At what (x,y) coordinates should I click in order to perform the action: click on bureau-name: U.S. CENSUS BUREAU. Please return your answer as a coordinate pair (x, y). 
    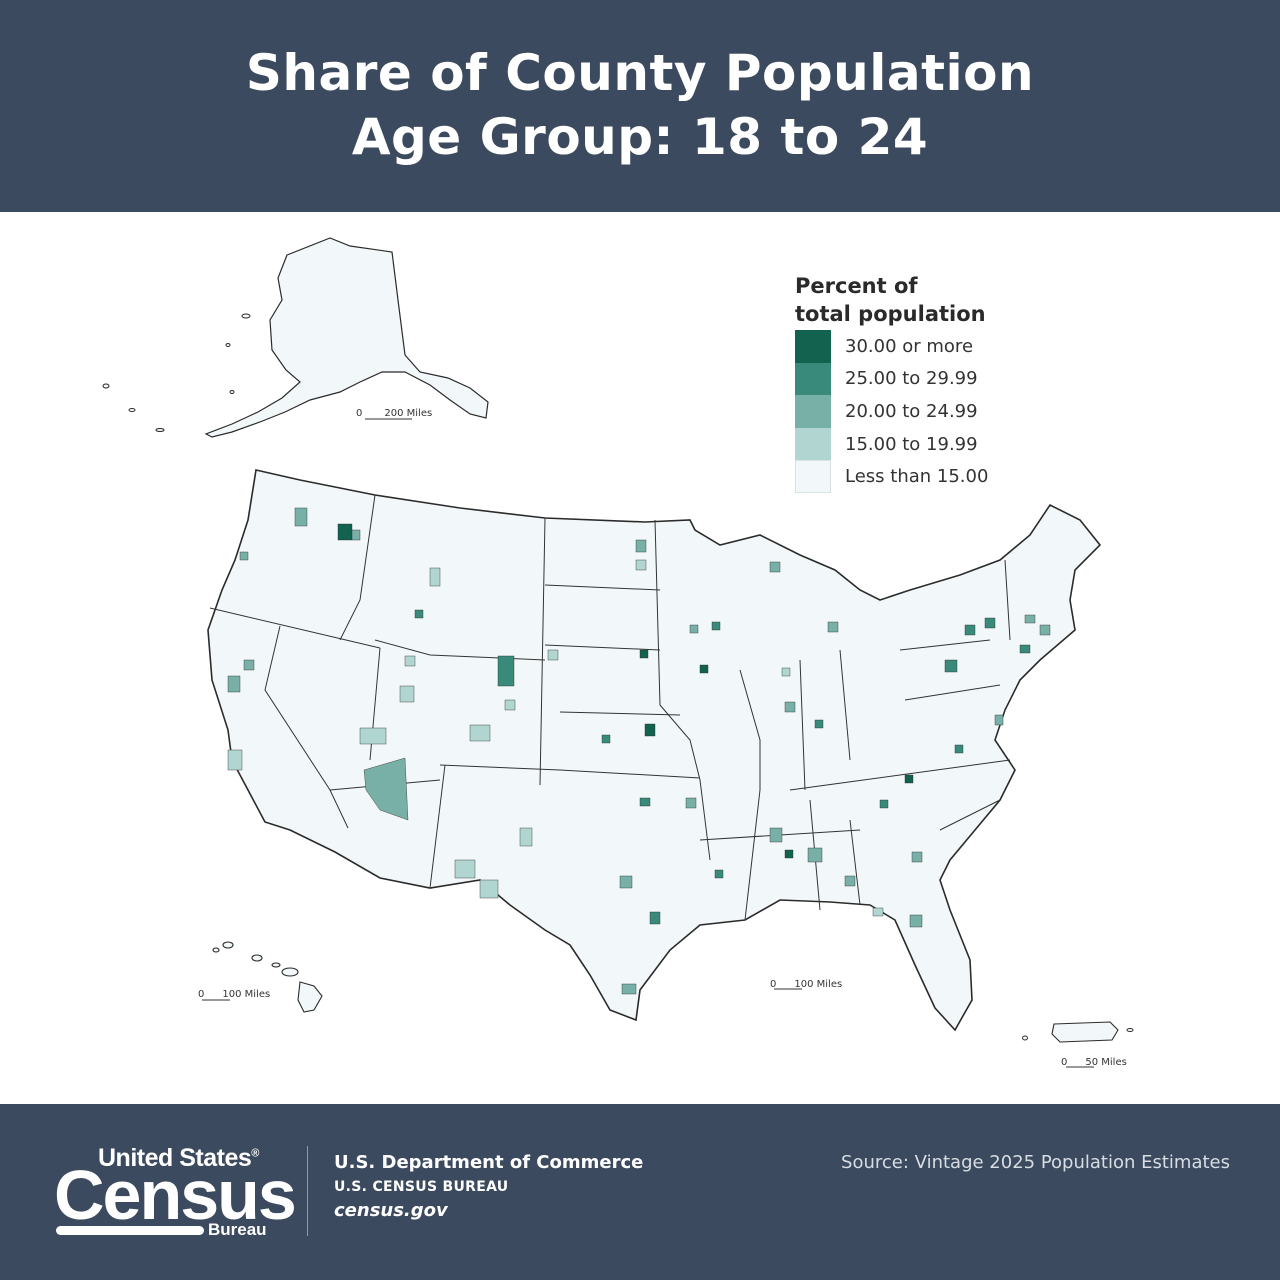
    Looking at the image, I should click on (421, 1187).